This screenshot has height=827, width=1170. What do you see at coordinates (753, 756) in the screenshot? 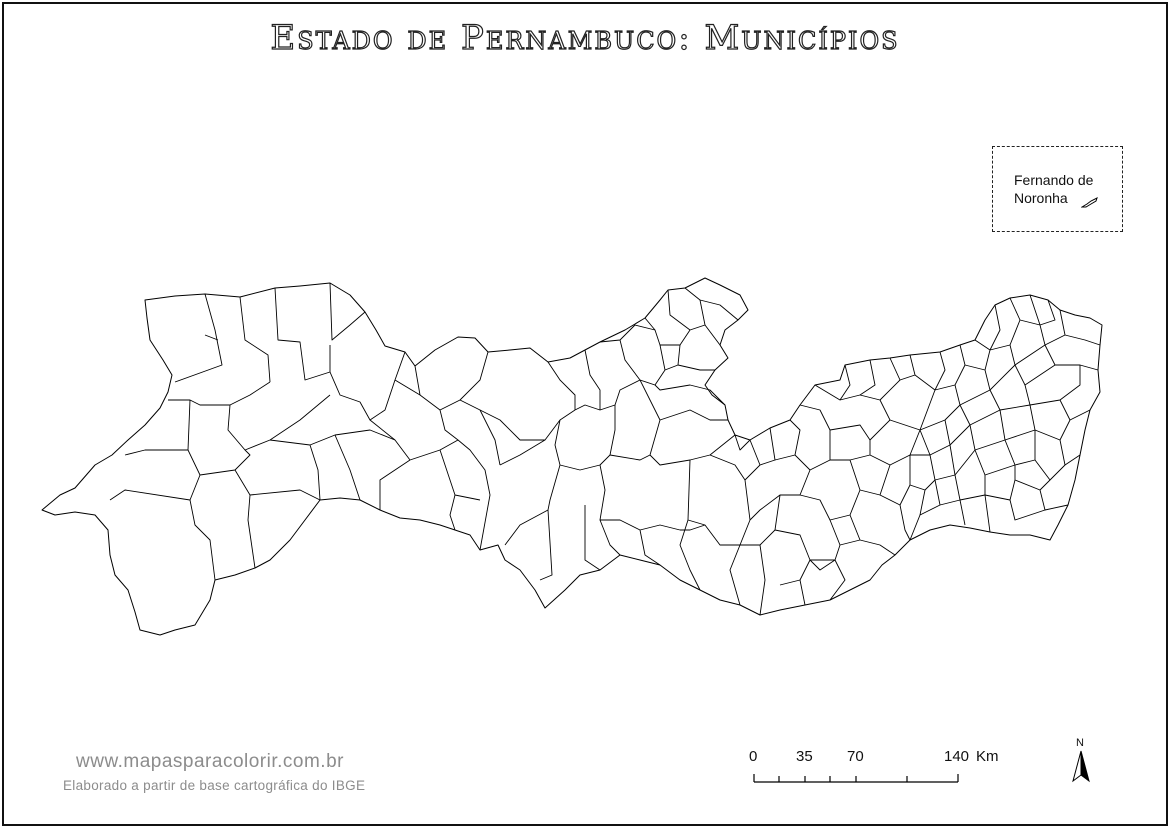
I see `scale-tick-0: 0` at bounding box center [753, 756].